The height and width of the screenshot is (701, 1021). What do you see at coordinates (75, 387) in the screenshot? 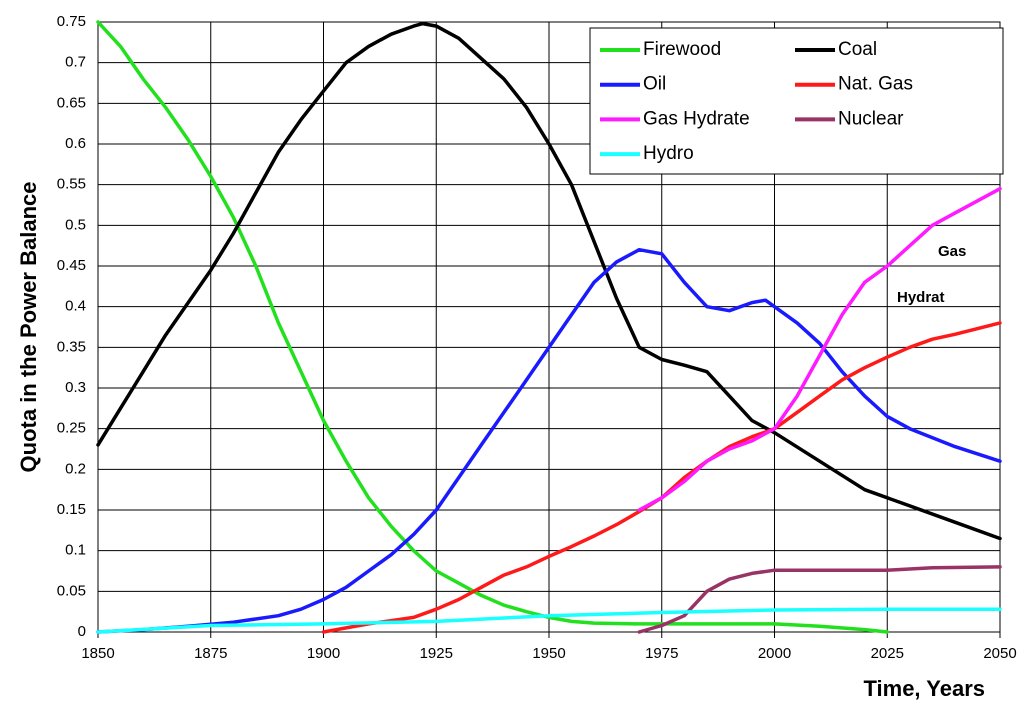
I see `y-tick-label: 0.3` at bounding box center [75, 387].